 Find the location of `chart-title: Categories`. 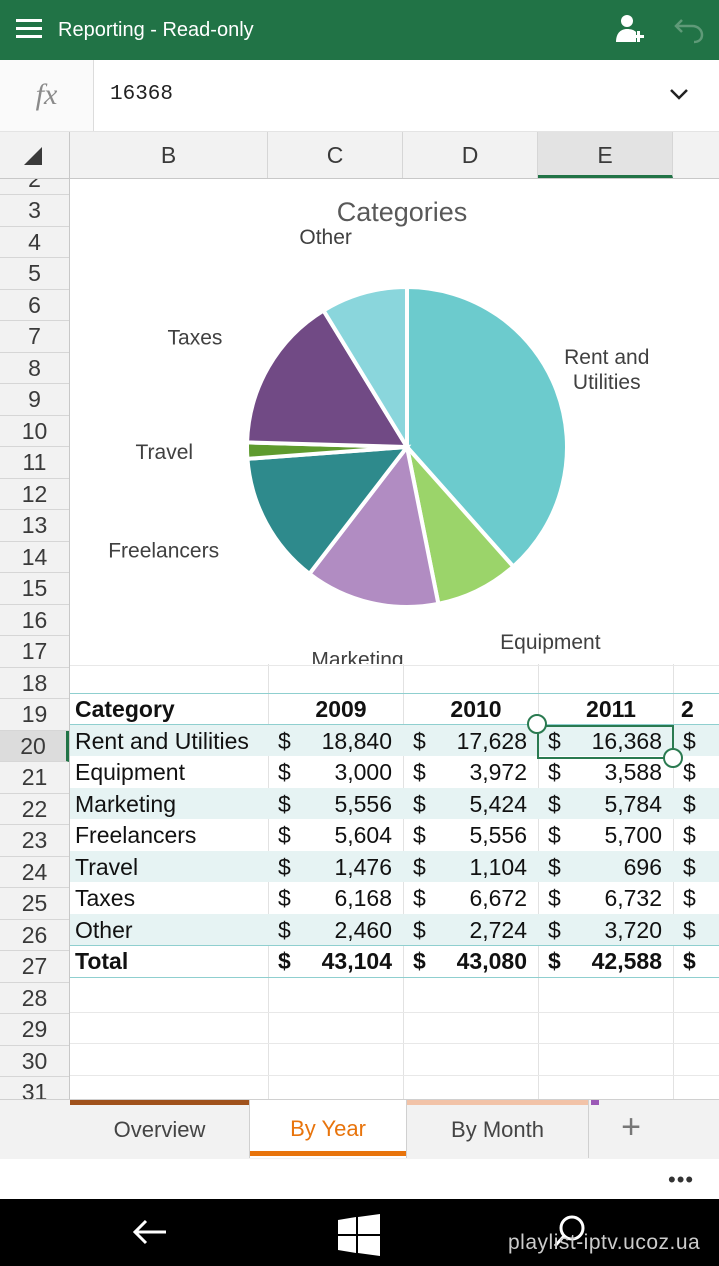

chart-title: Categories is located at coordinates (402, 212).